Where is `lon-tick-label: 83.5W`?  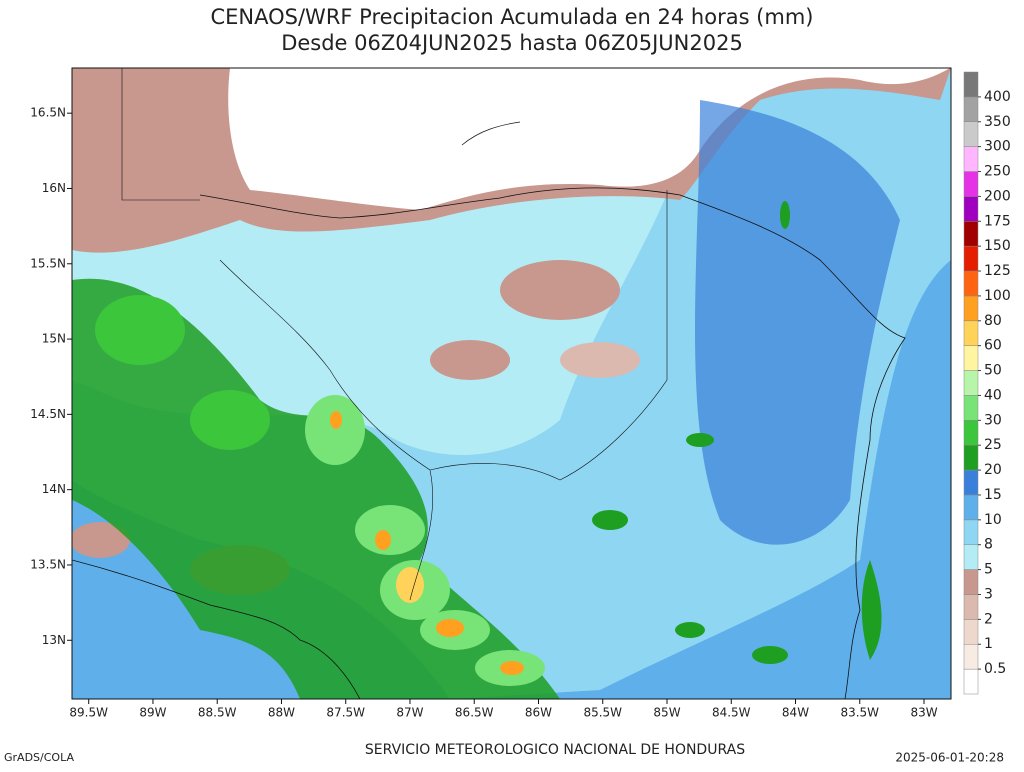
lon-tick-label: 83.5W is located at coordinates (859, 713).